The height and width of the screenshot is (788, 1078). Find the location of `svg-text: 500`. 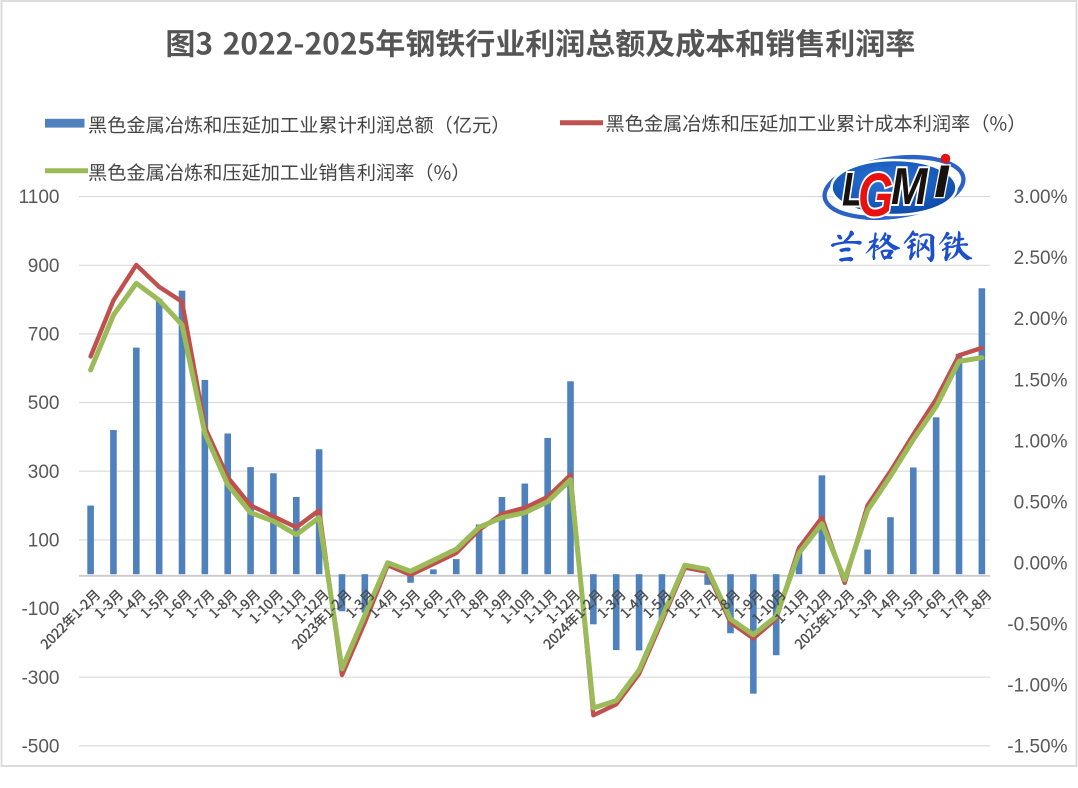

svg-text: 500 is located at coordinates (44, 403).